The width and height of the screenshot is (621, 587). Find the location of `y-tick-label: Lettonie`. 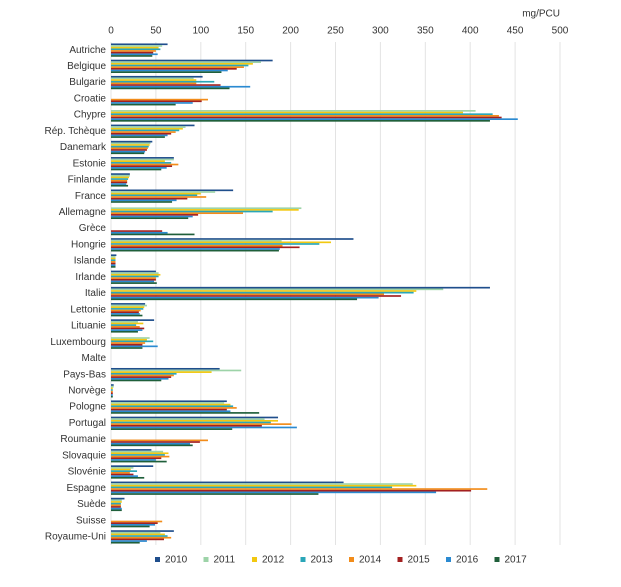

y-tick-label: Lettonie is located at coordinates (88, 309).